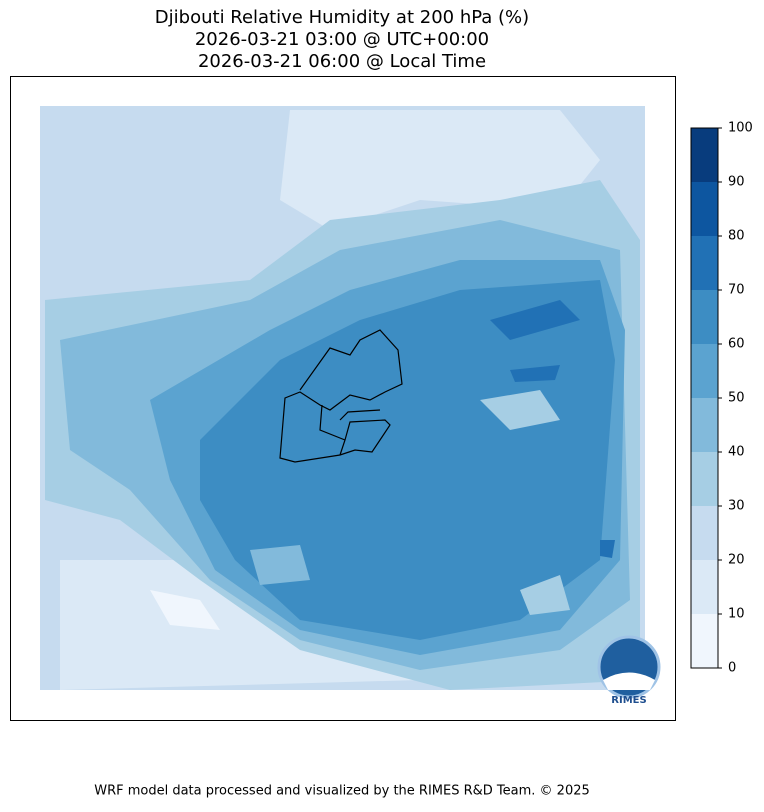 The image size is (764, 812). What do you see at coordinates (732, 668) in the screenshot?
I see `colorbar-tick-label: 0` at bounding box center [732, 668].